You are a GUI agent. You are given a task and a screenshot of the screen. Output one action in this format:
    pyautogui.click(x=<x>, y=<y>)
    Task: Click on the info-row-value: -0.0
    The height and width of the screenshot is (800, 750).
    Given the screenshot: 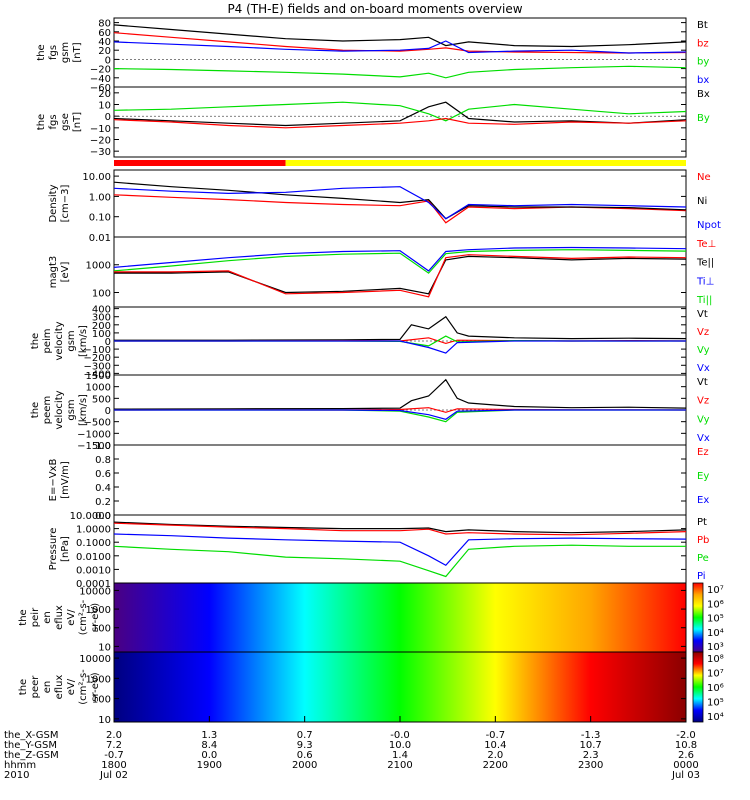 What is the action you would take?
    pyautogui.click(x=400, y=735)
    